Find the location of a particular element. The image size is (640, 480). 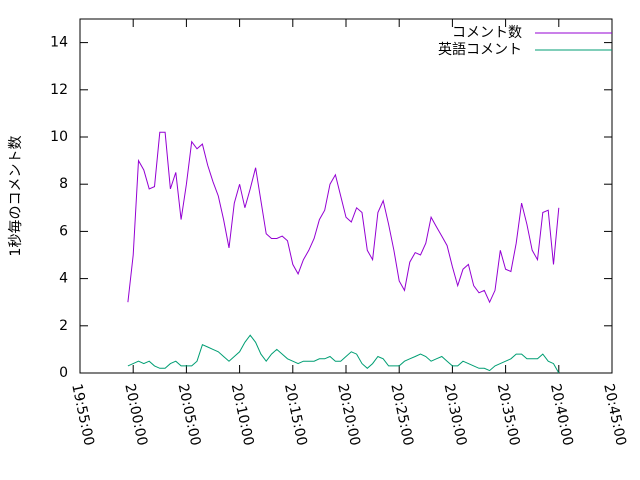

x-tick-label: 19:55:00 is located at coordinates (82, 414).